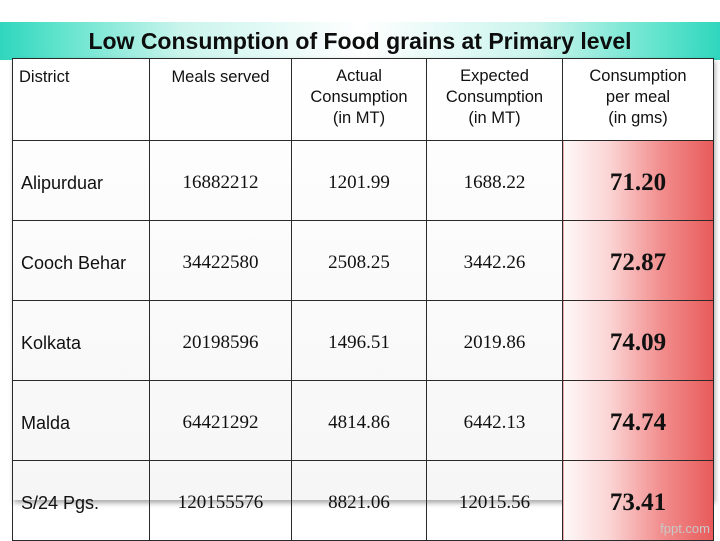  Describe the element at coordinates (220, 99) in the screenshot. I see `header-meals-served: Meals served` at that location.